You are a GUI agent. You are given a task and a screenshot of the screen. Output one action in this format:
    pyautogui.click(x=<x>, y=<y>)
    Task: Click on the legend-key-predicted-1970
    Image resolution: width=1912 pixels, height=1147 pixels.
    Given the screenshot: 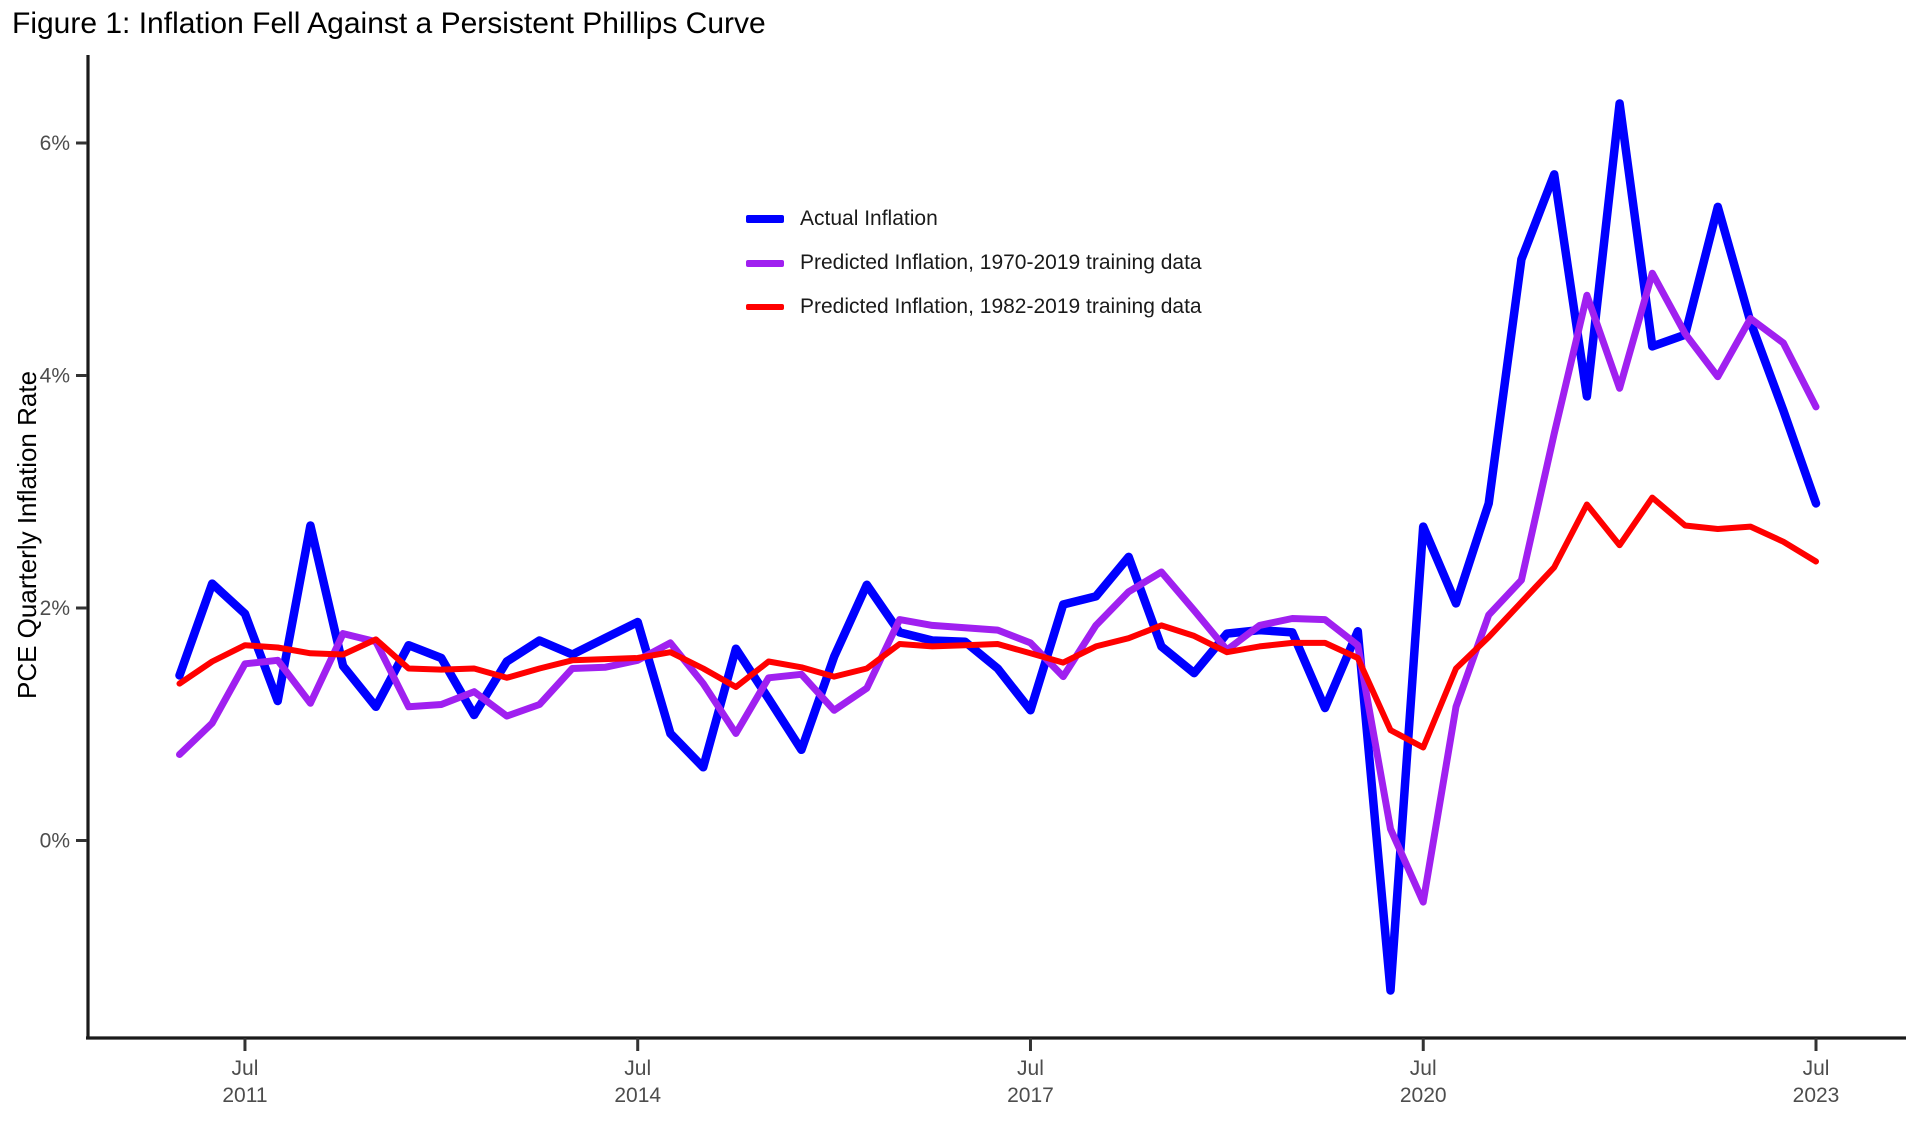 What is the action you would take?
    pyautogui.click(x=765, y=263)
    